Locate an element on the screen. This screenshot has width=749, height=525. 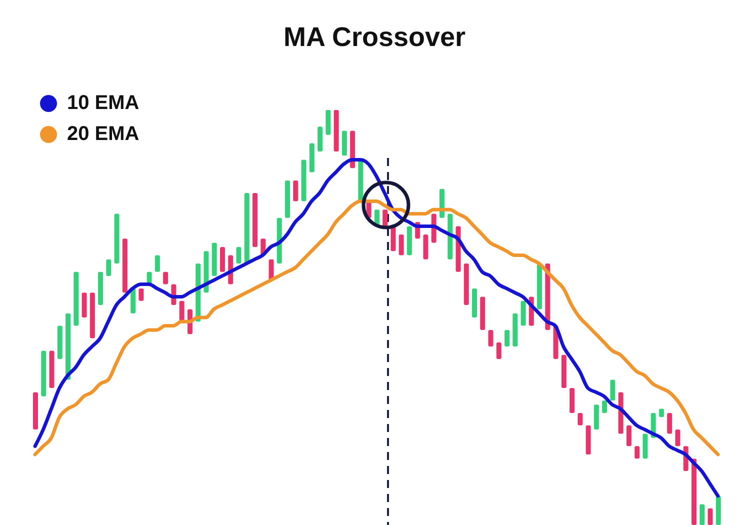
legend-label: 20 EMA is located at coordinates (103, 134).